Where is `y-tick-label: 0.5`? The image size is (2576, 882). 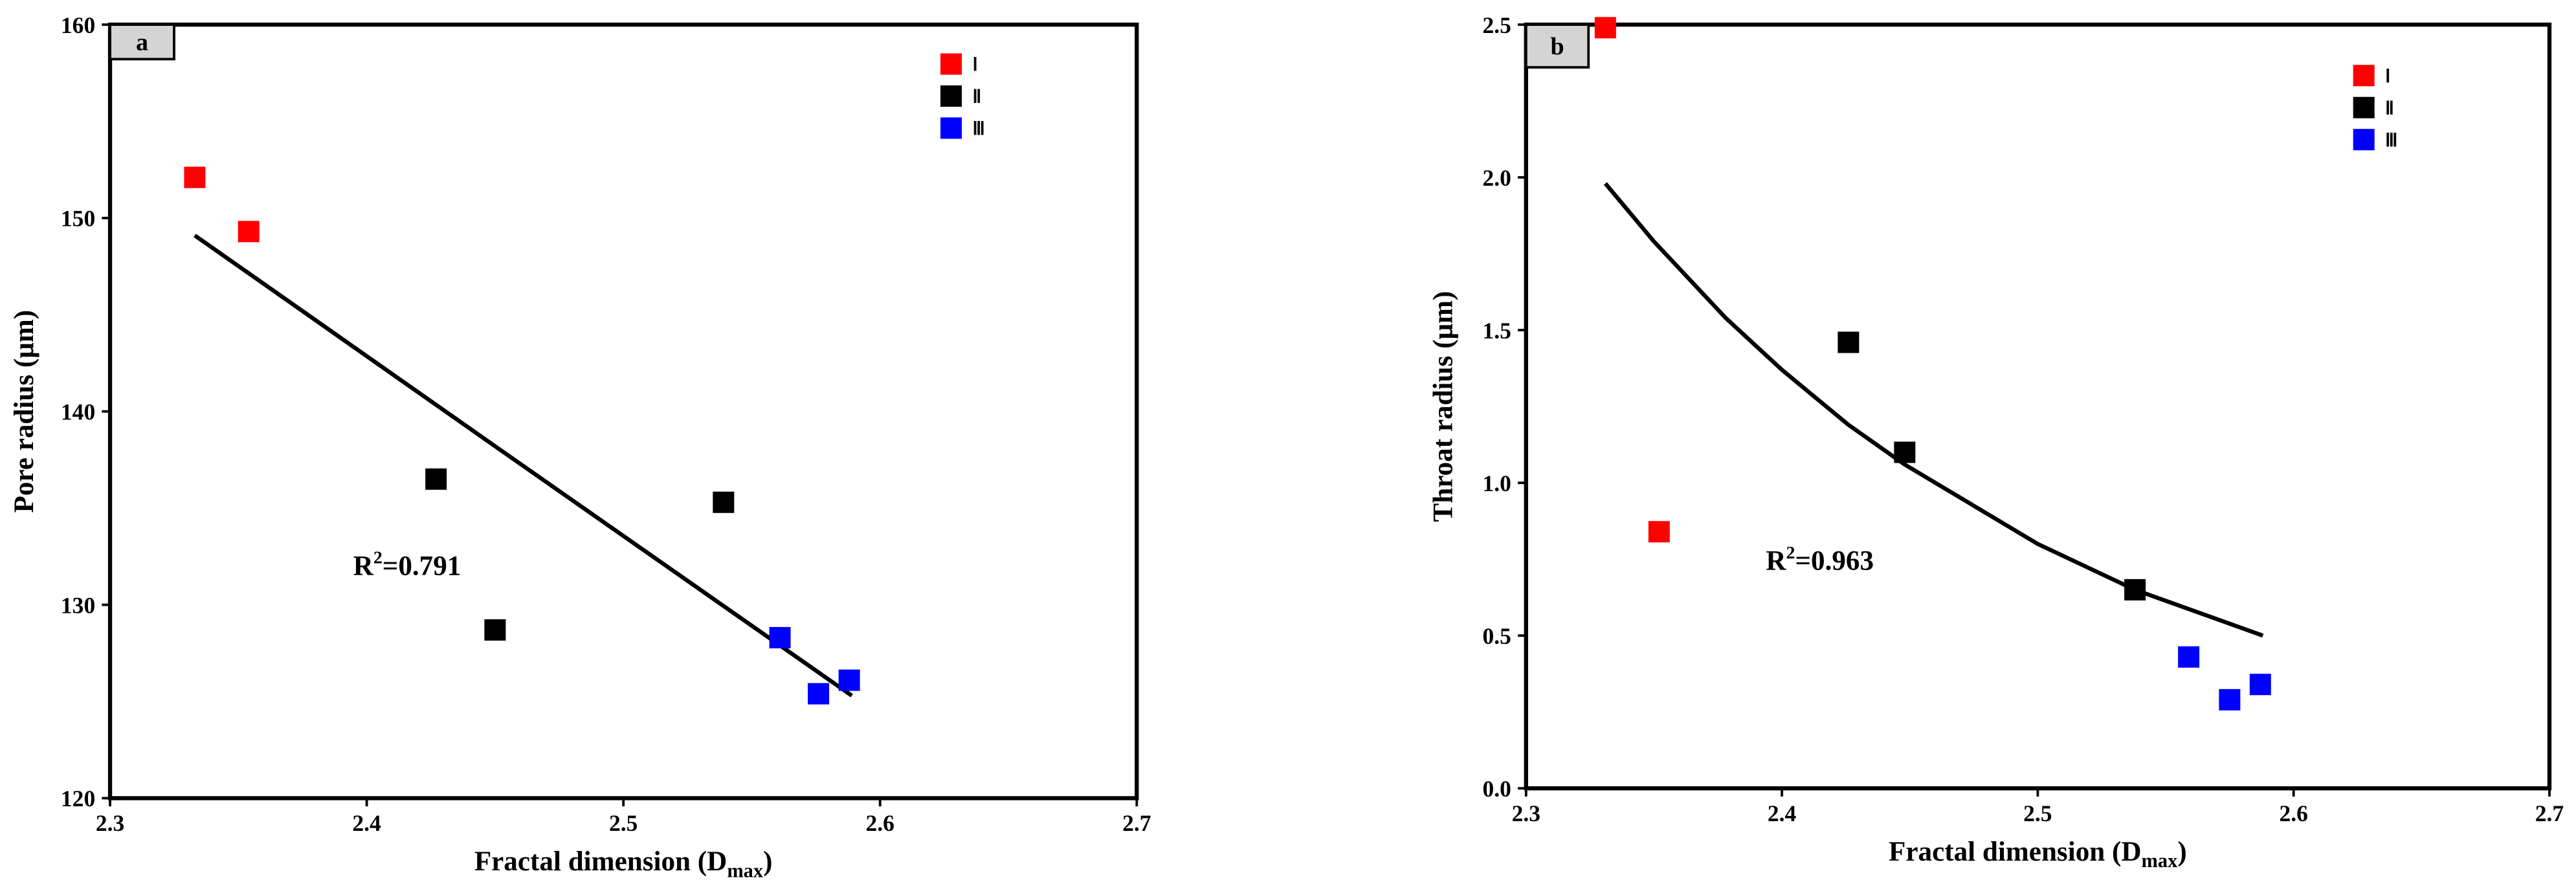 y-tick-label: 0.5 is located at coordinates (1497, 636).